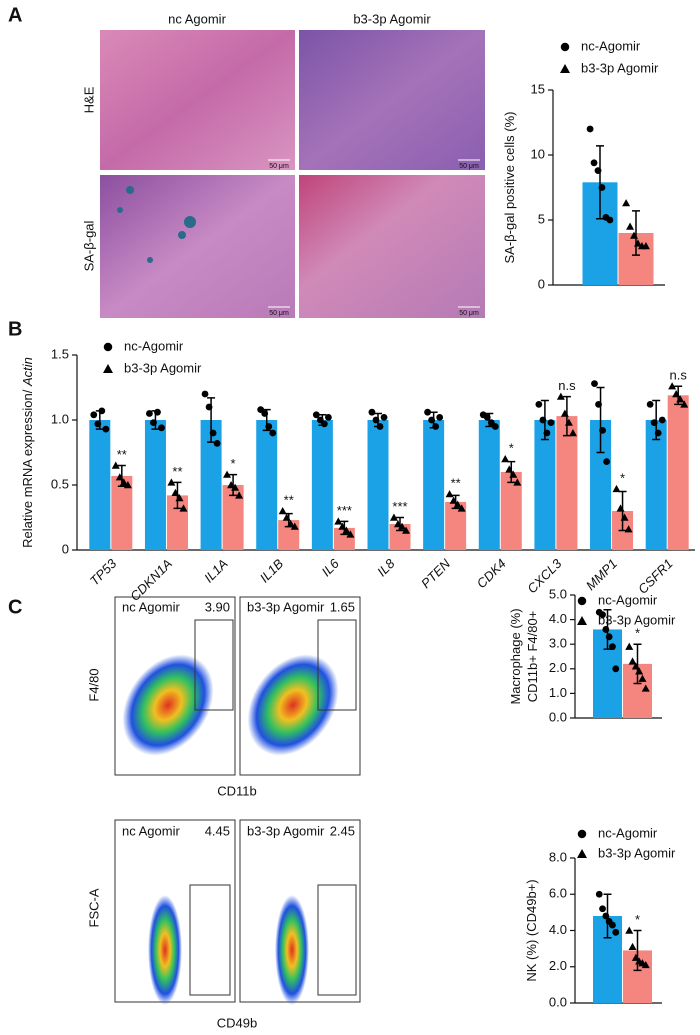 This screenshot has width=700, height=1035. Describe the element at coordinates (88, 99) in the screenshot. I see `row-label: H&E` at that location.